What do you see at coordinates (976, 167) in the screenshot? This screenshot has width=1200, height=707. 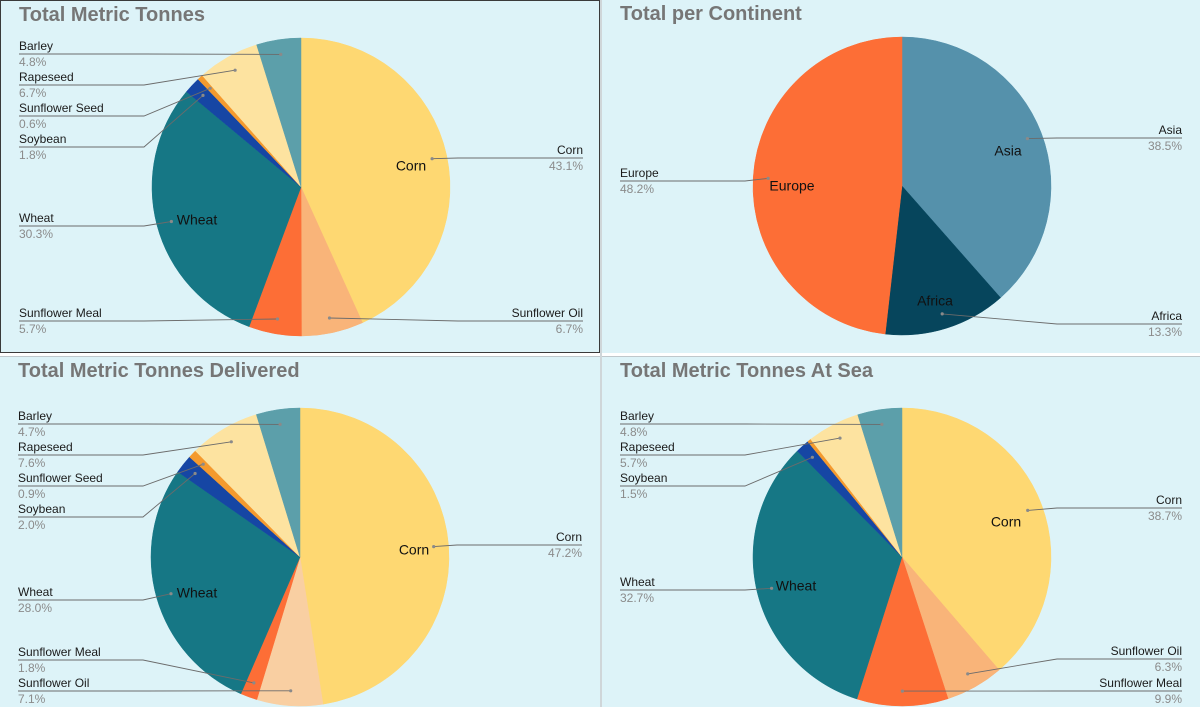 I see `pie-slice-asia` at bounding box center [976, 167].